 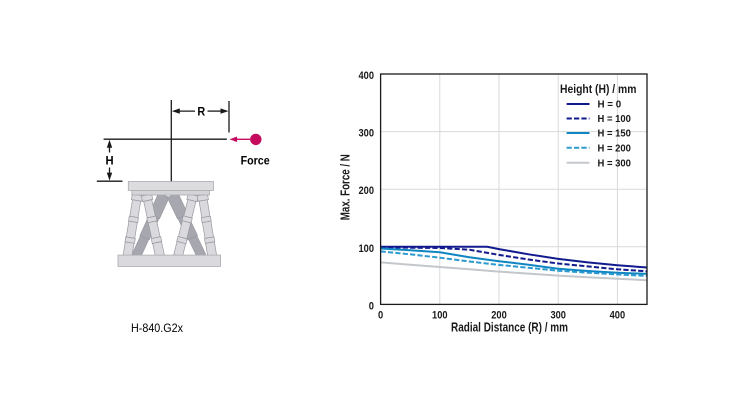 What do you see at coordinates (615, 119) in the screenshot?
I see `svg-text: H = 100` at bounding box center [615, 119].